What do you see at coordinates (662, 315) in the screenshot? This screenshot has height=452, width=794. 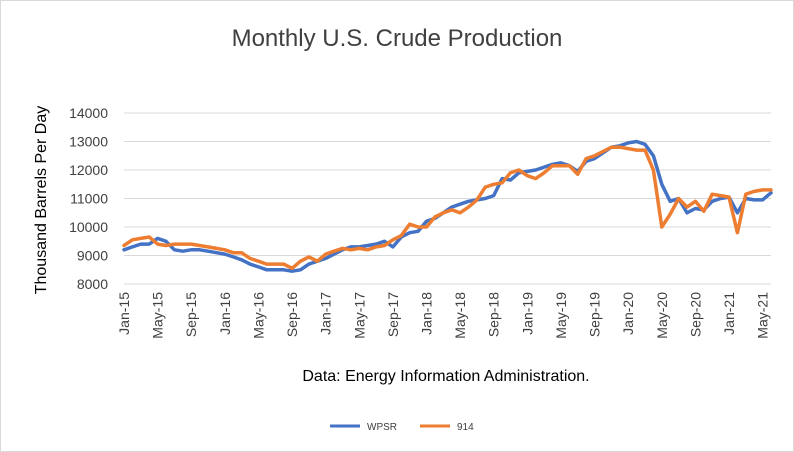 I see `x-tick-label: May-20` at bounding box center [662, 315].